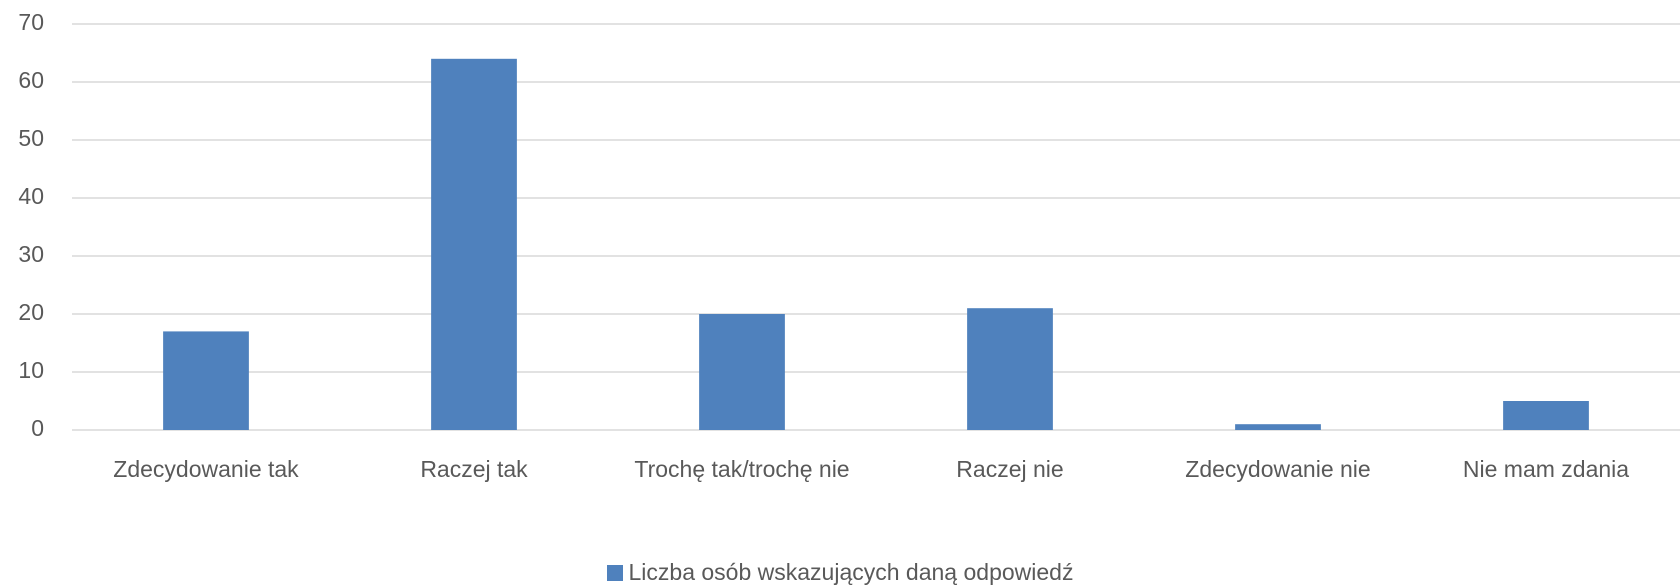 This screenshot has width=1680, height=588. I want to click on y-tick-label: 10, so click(31, 370).